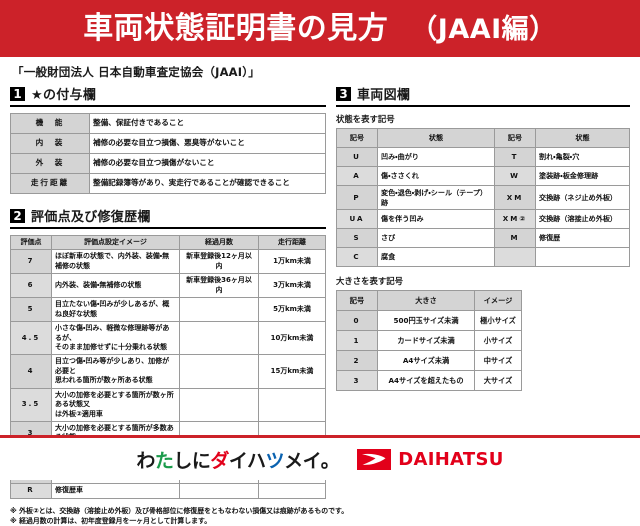  Describe the element at coordinates (515, 257) in the screenshot. I see `symbol-right` at that location.